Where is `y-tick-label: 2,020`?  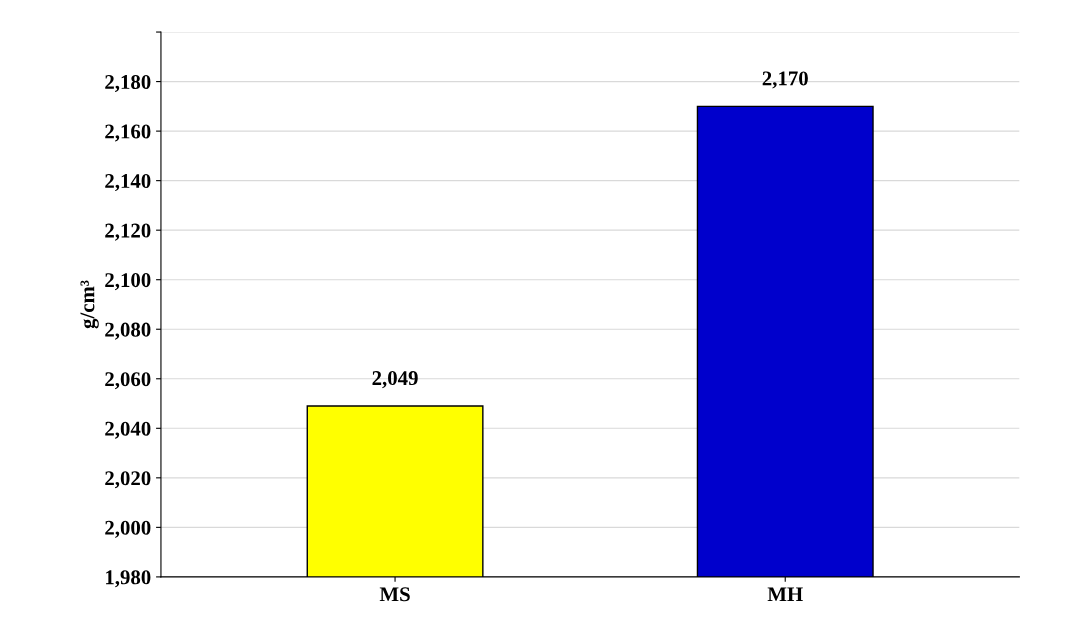
y-tick-label: 2,020 is located at coordinates (128, 480).